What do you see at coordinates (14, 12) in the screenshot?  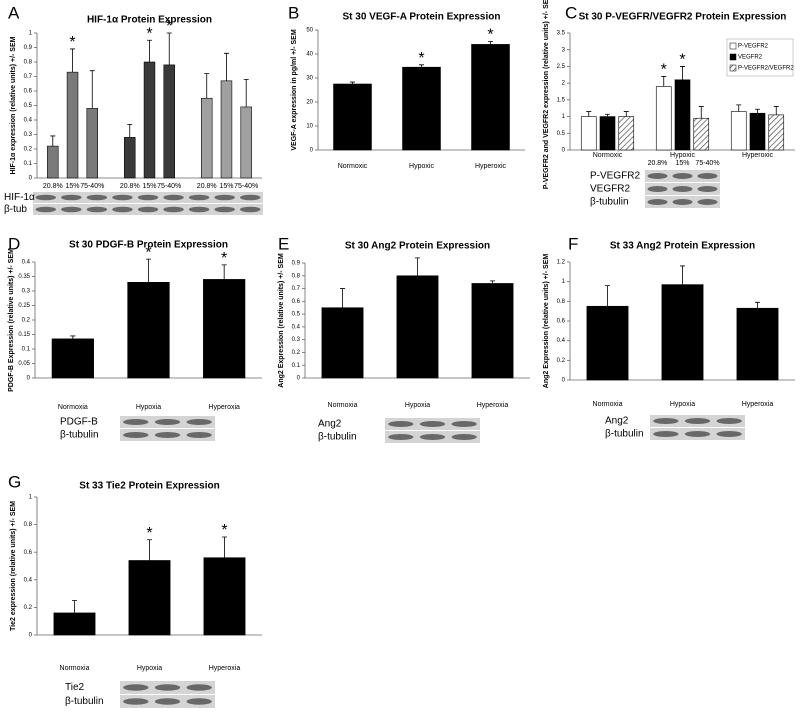 I see `panel-label: A` at bounding box center [14, 12].